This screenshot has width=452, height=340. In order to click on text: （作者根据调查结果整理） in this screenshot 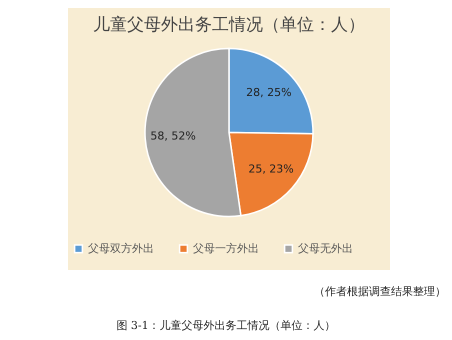, I will do `click(380, 291)`.